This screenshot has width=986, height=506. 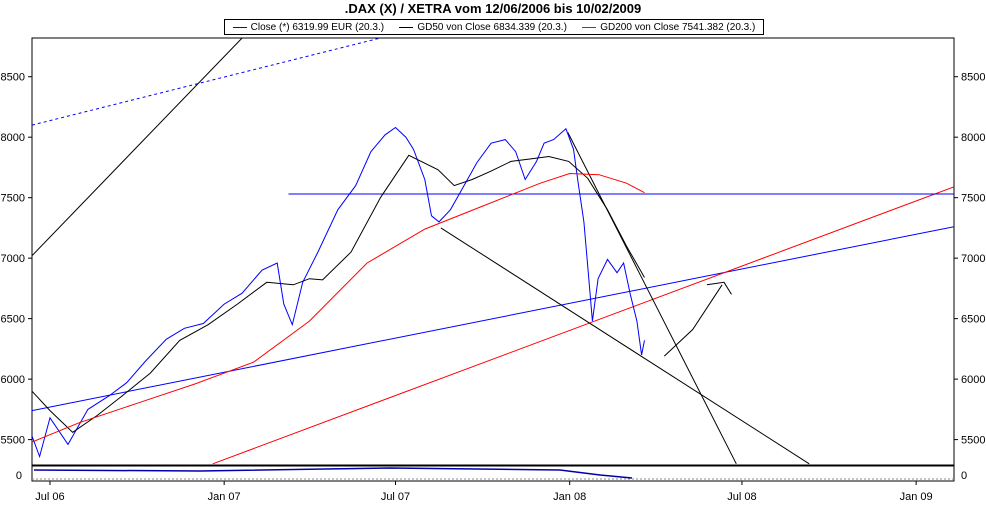 I want to click on y-tick-label-right-5500: 5500, so click(x=973, y=441).